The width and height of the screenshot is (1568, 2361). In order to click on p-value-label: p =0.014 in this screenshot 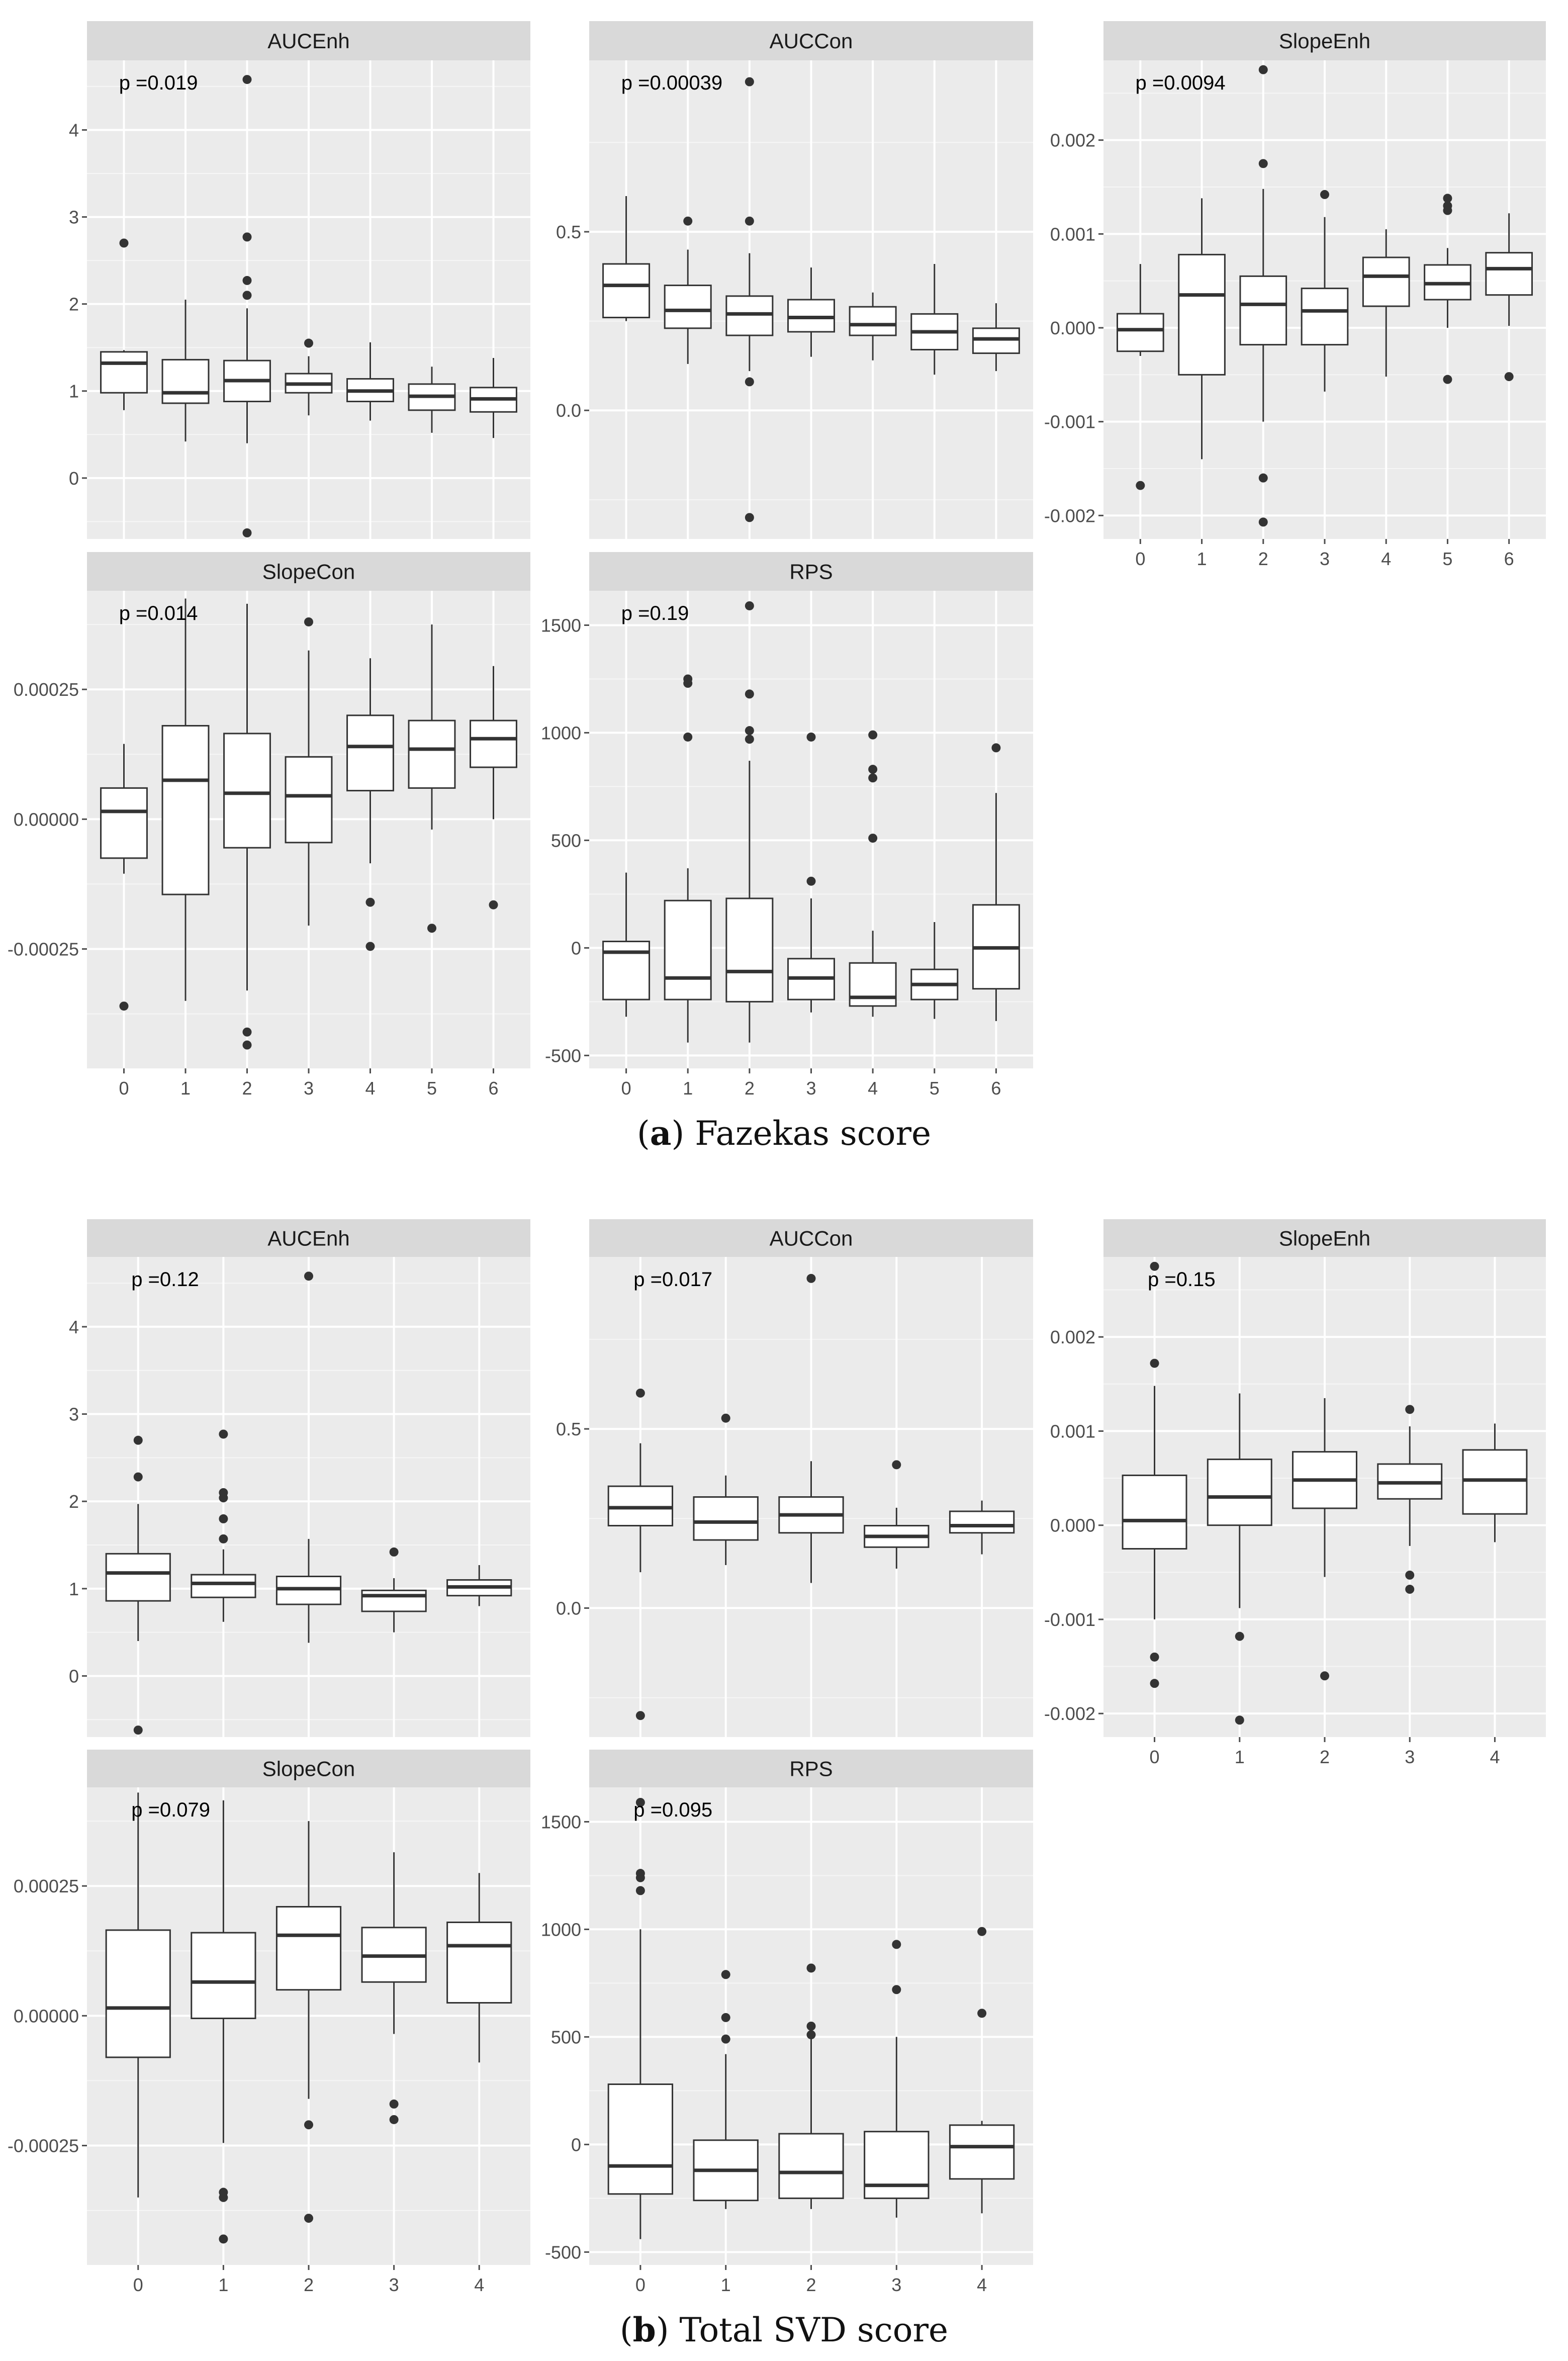, I will do `click(158, 613)`.